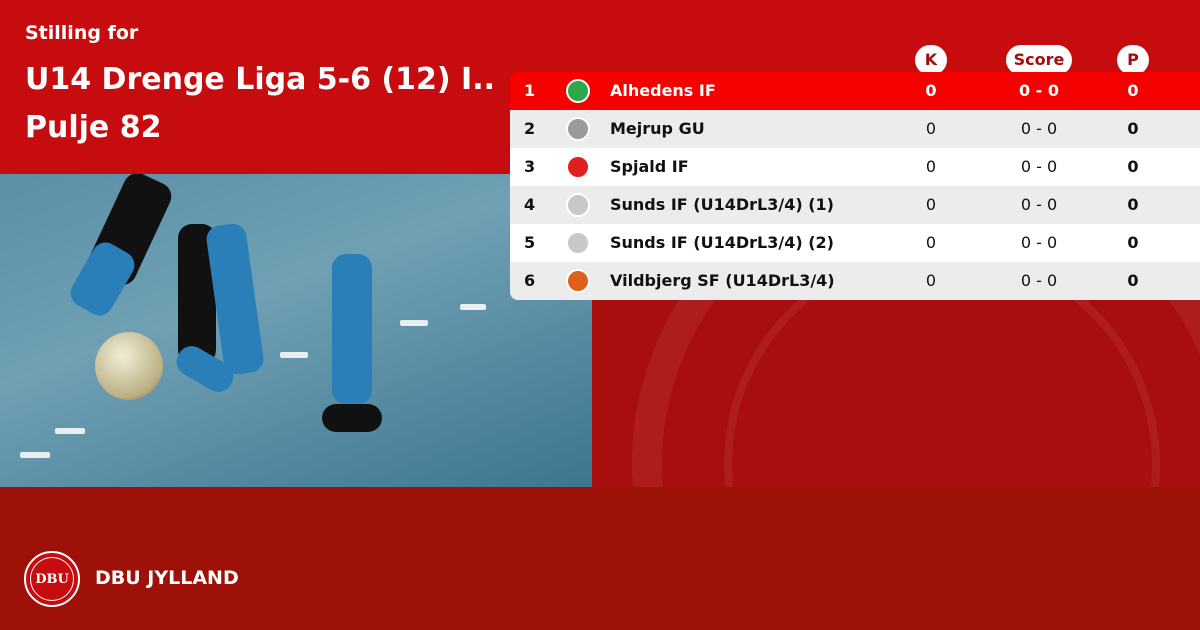  What do you see at coordinates (1039, 60) in the screenshot?
I see `column-header-score: Score` at bounding box center [1039, 60].